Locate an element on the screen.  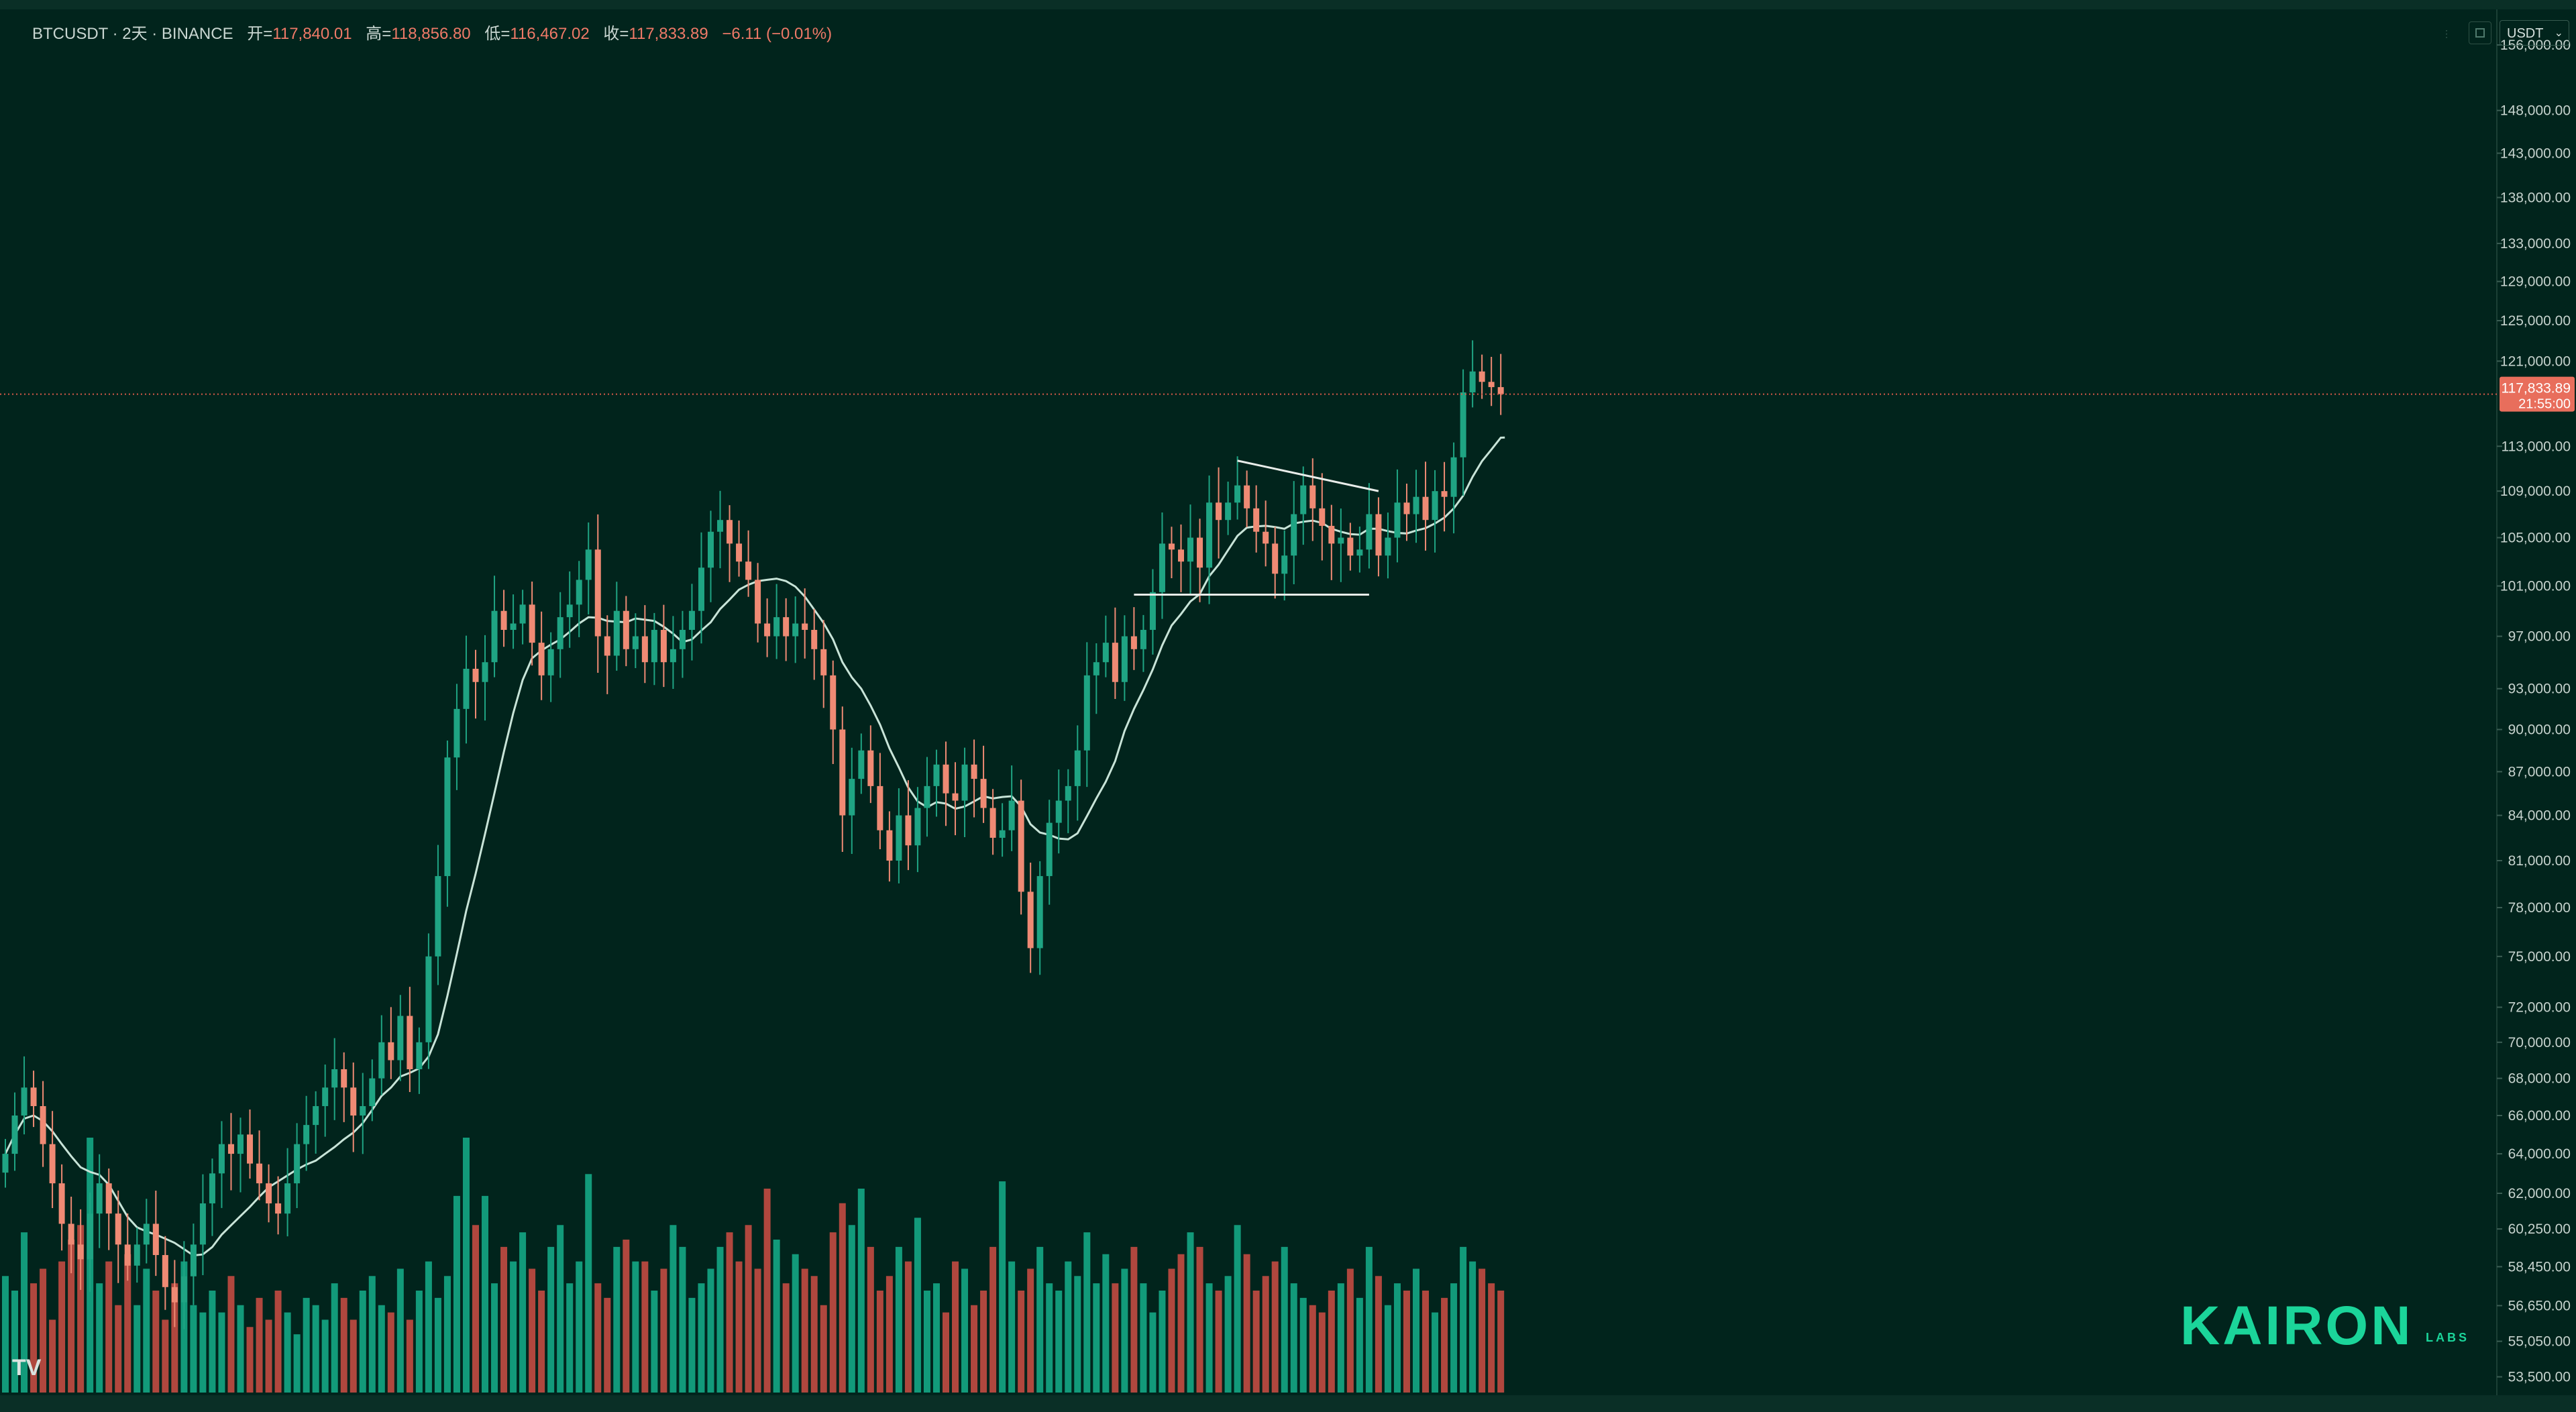
axis-tick-label: 87,000.00 is located at coordinates (2539, 771).